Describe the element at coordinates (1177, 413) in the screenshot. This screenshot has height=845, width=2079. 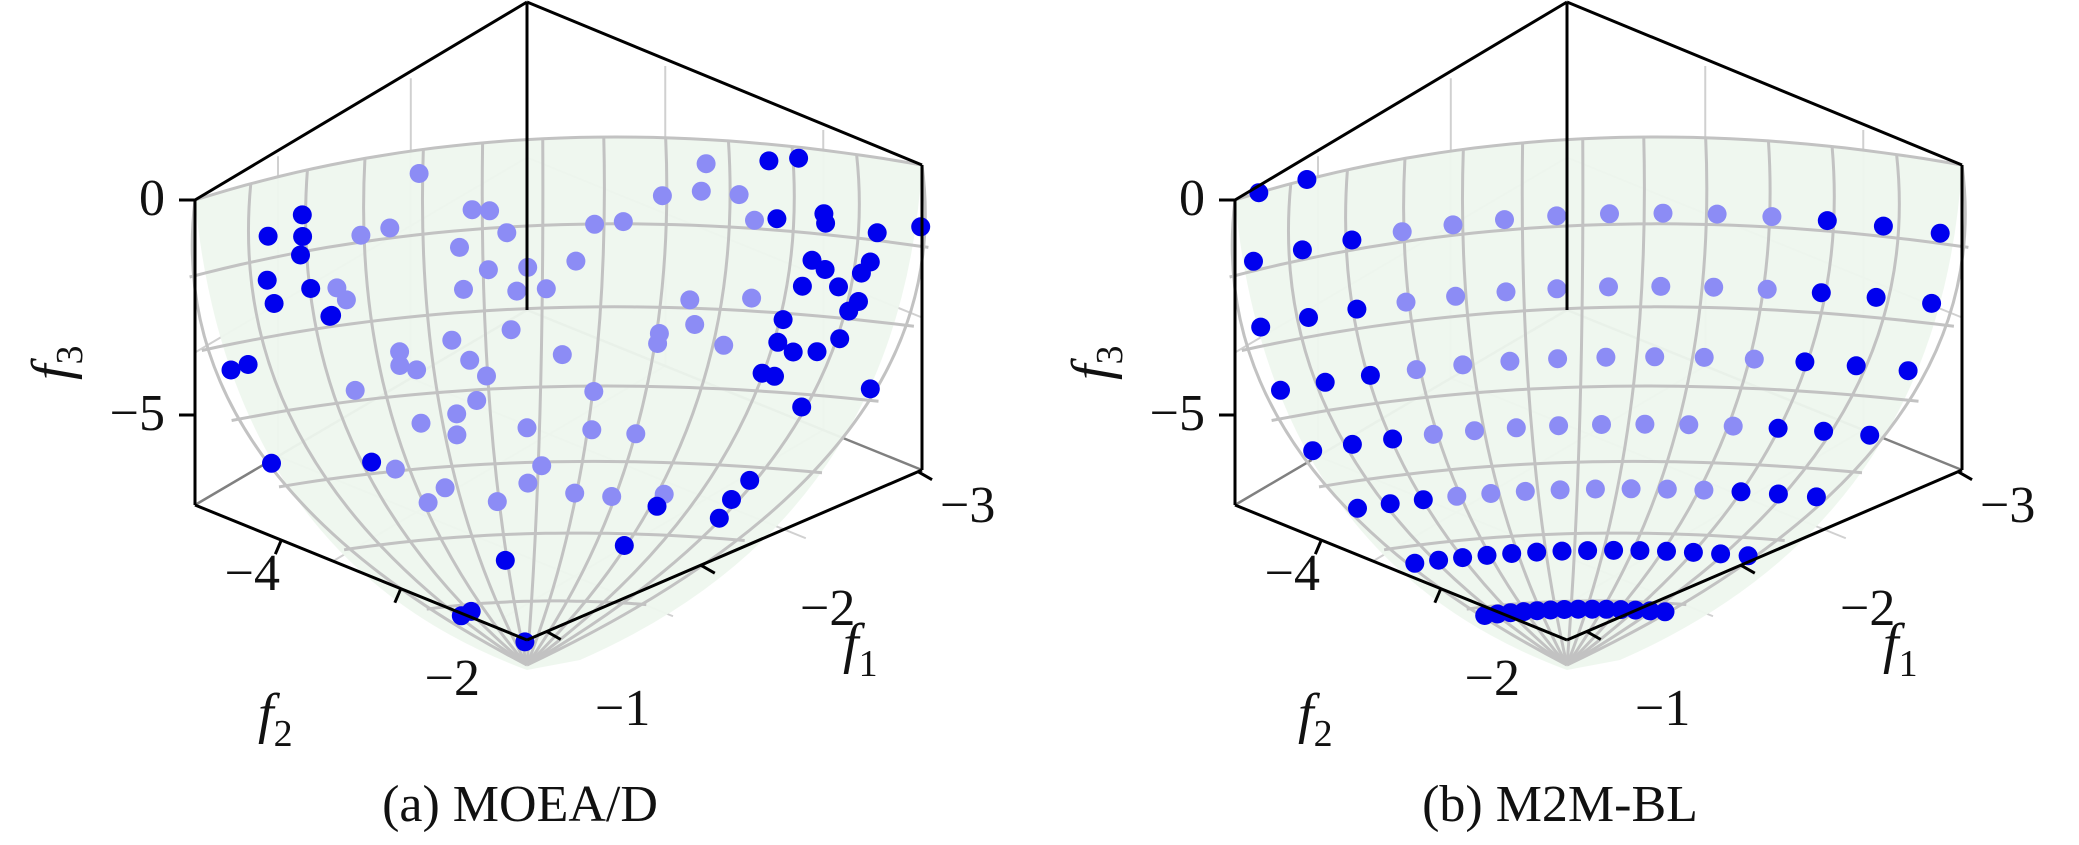
I see `z-tick-label: −5` at that location.